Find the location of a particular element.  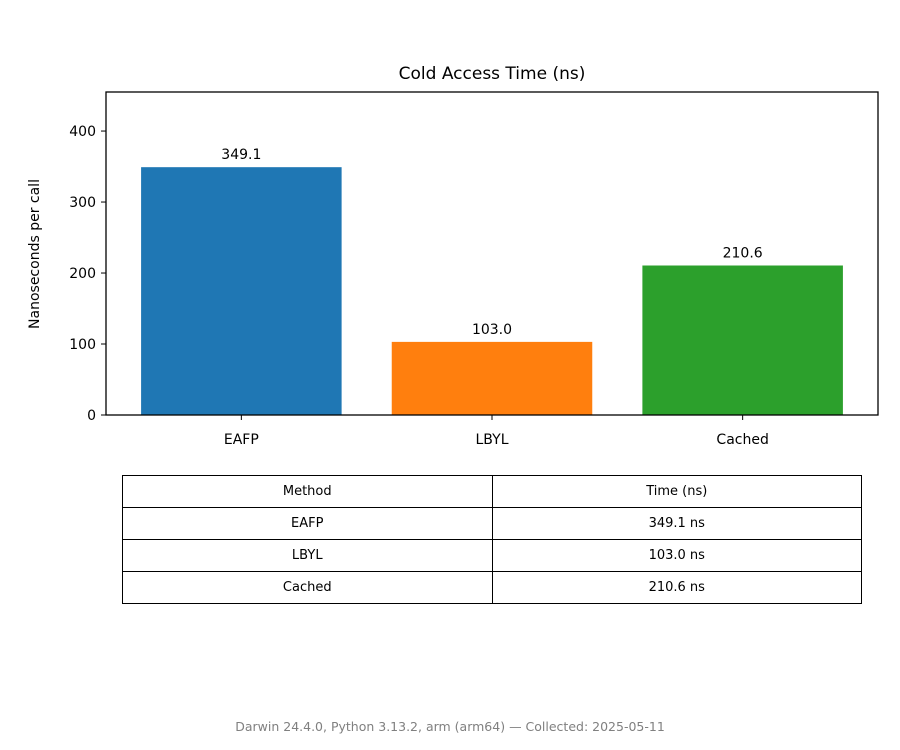

table-header-time: Time (ns) is located at coordinates (676, 491).